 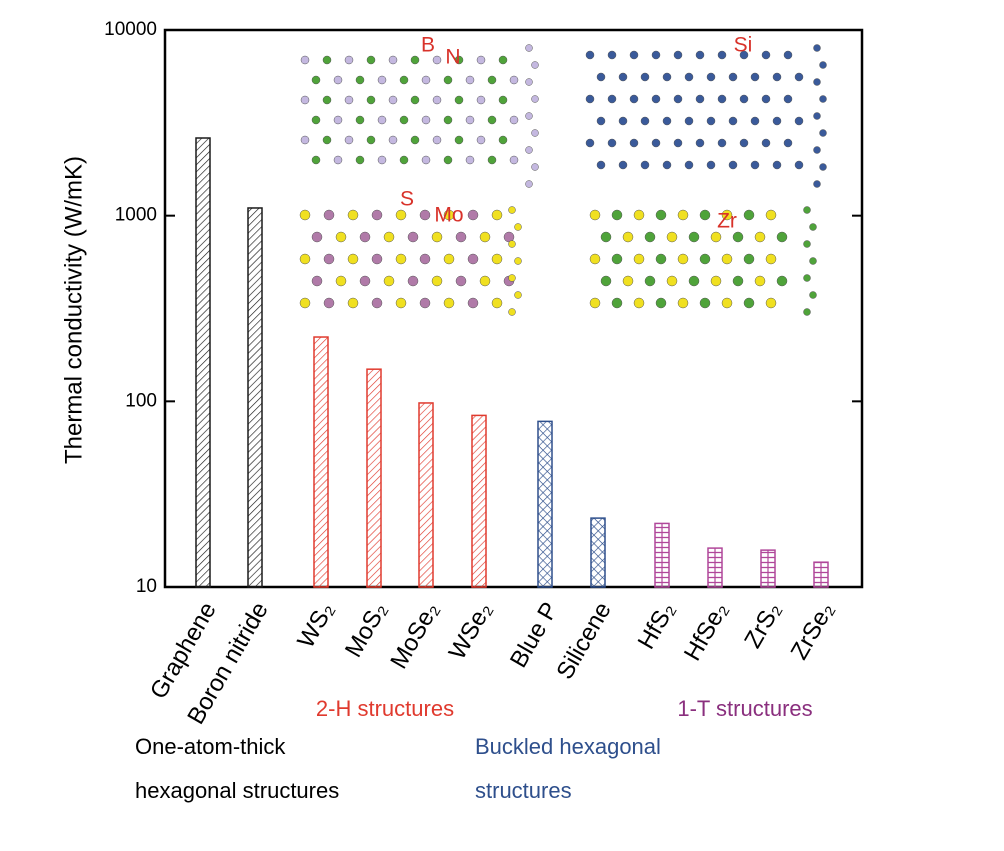 I want to click on x-tick-label: MoS₂, so click(x=366, y=630).